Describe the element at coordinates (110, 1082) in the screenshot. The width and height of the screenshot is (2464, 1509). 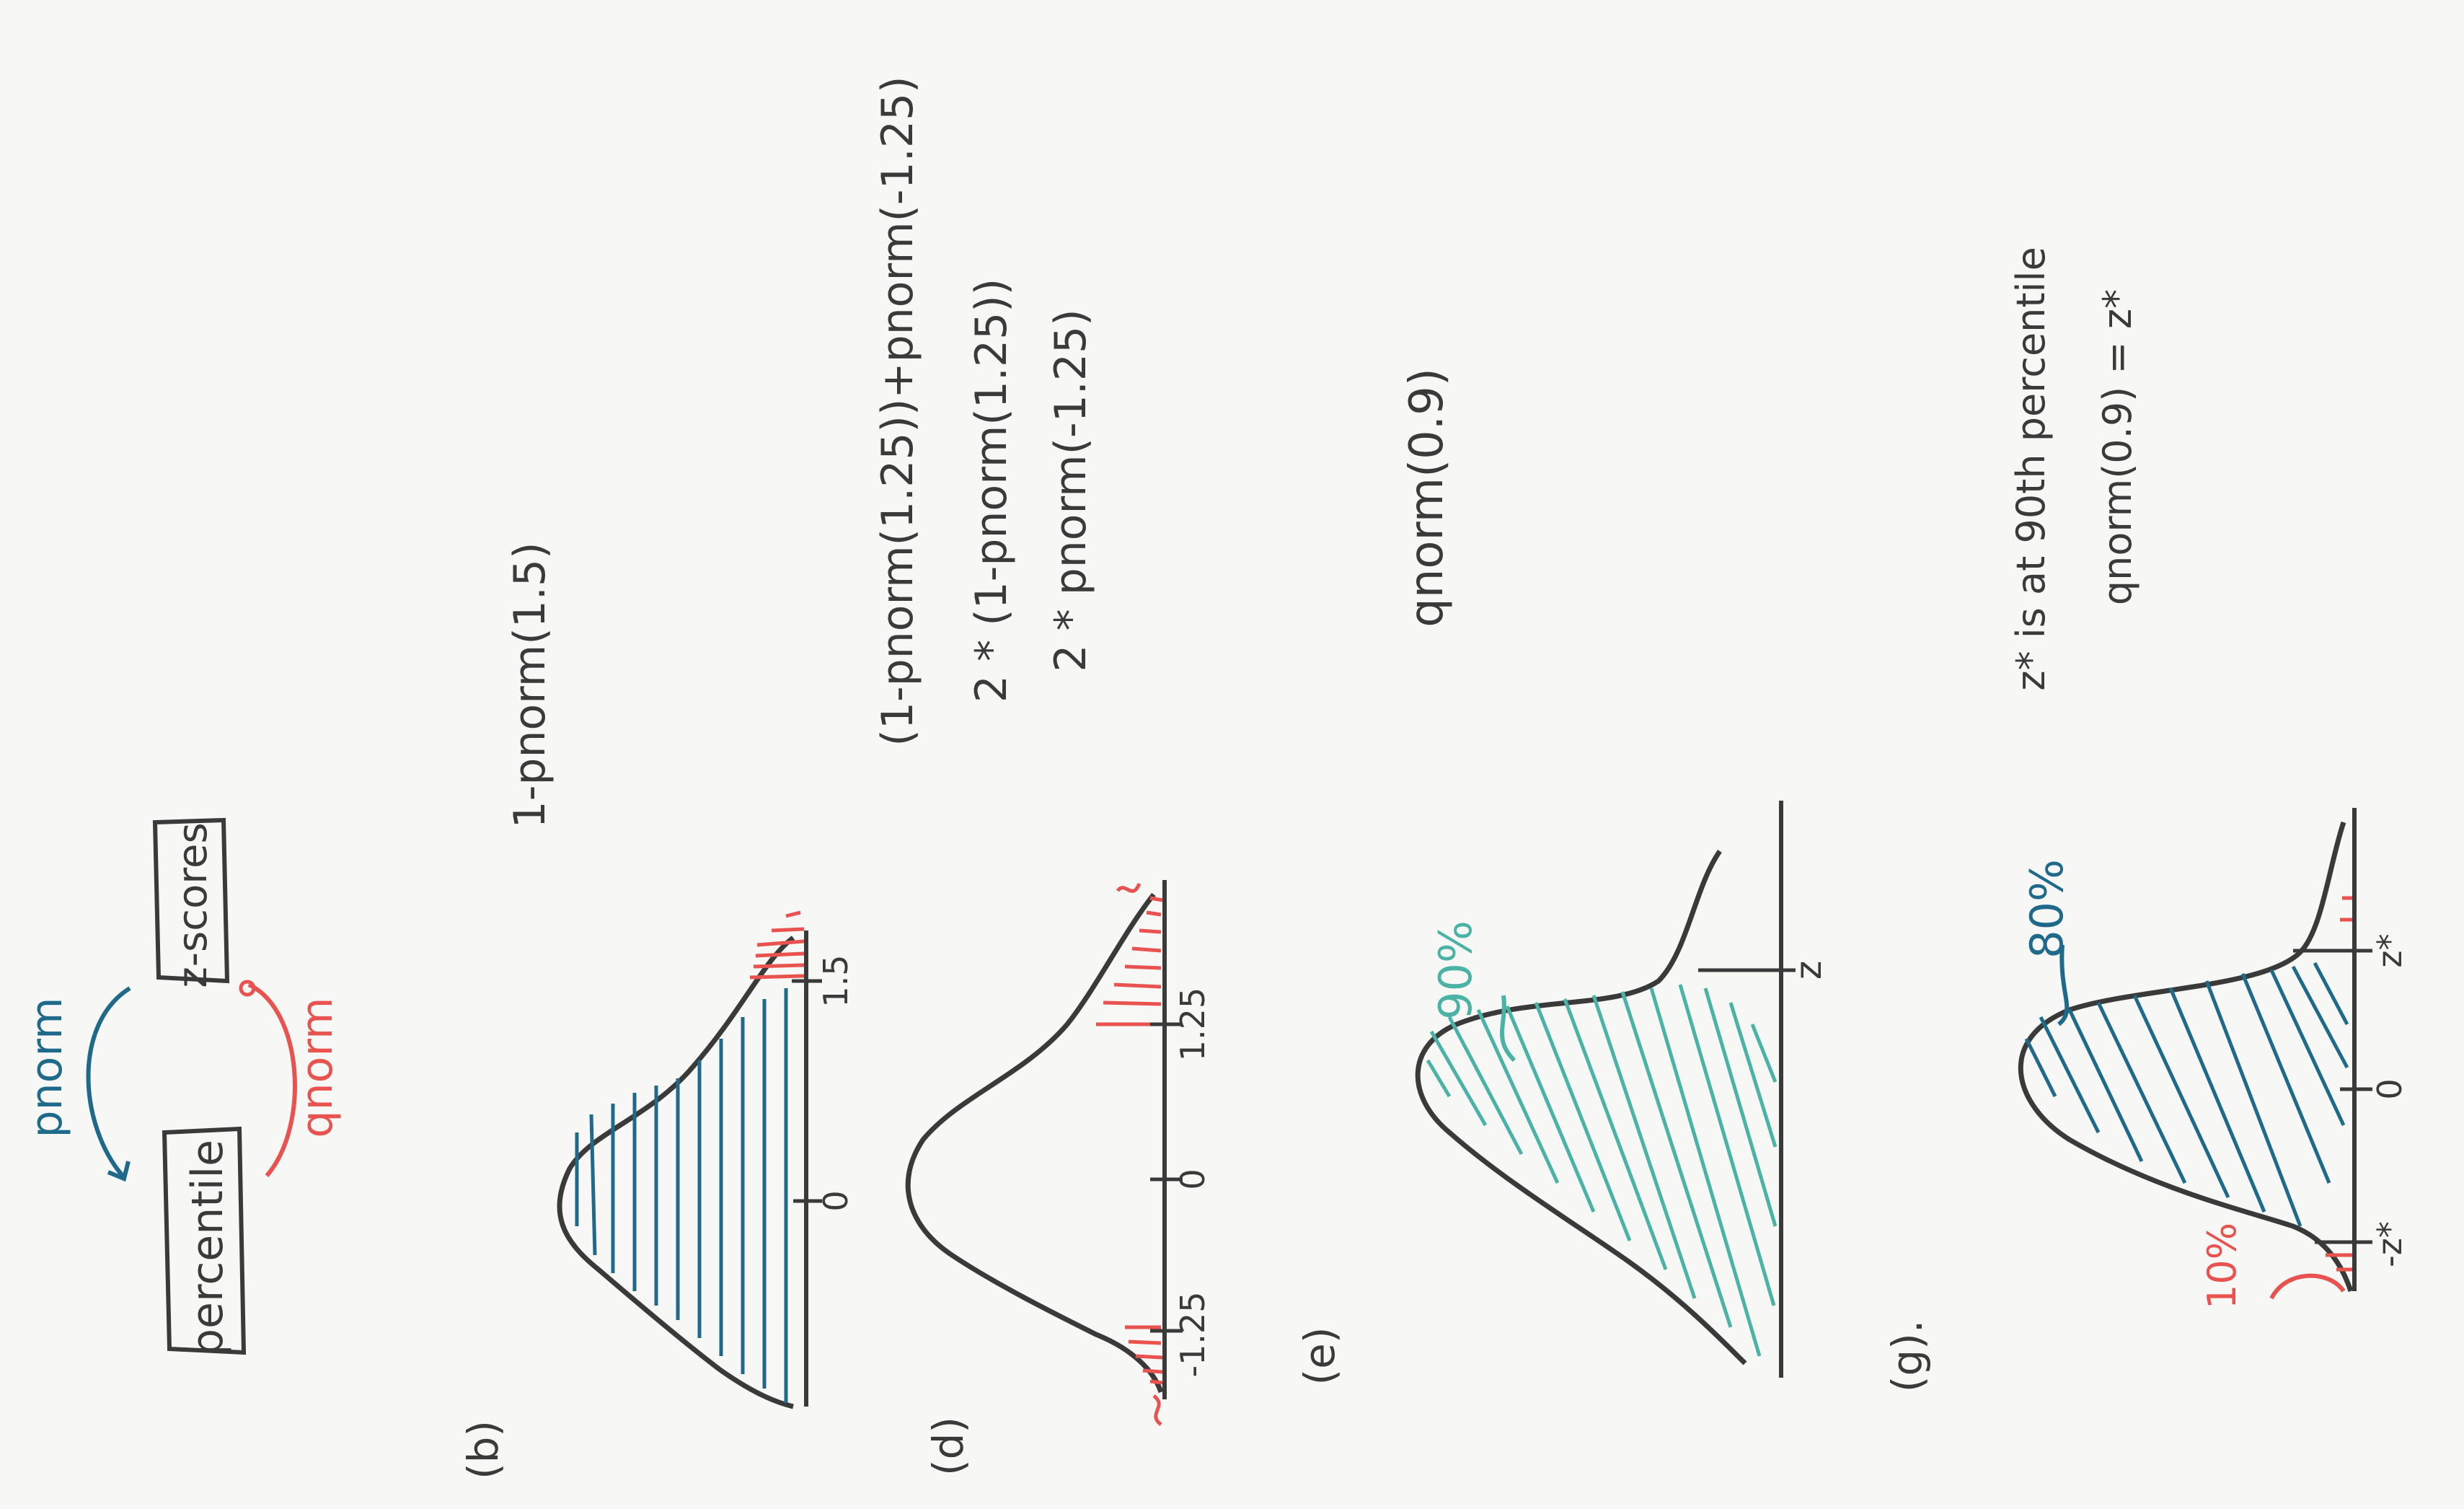
I see `pnorm-arrow` at that location.